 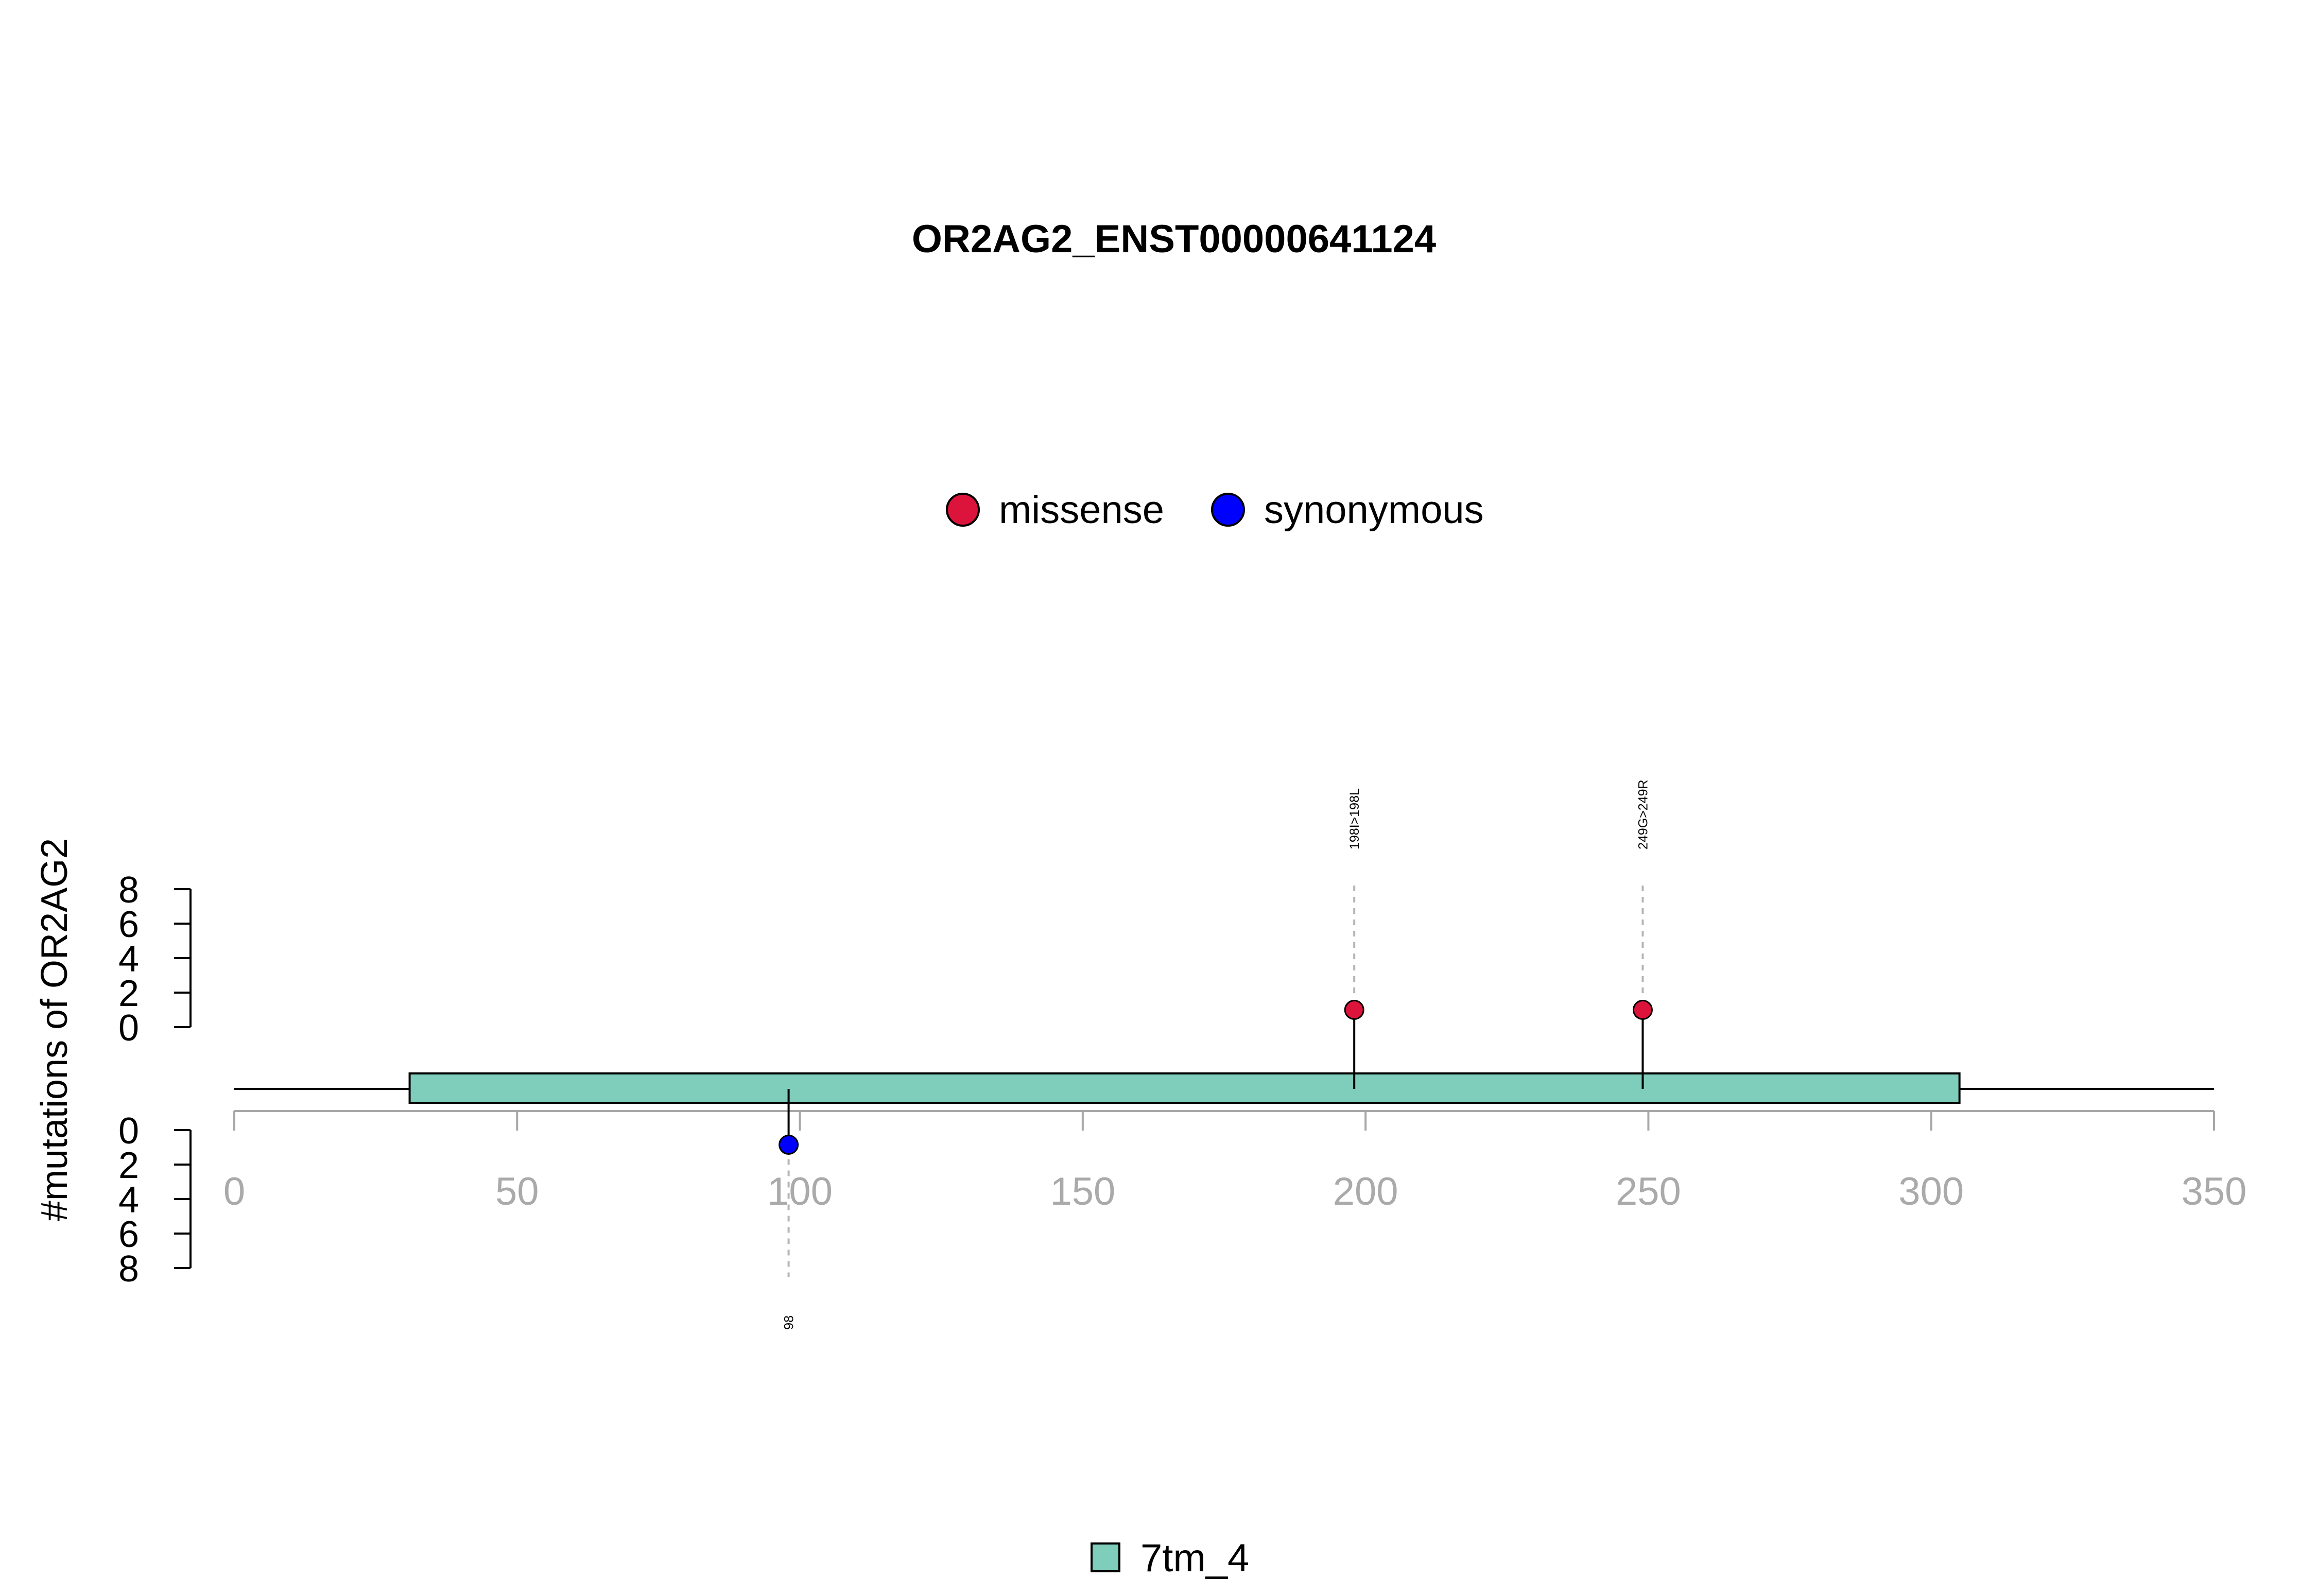 I want to click on legend-marker-missense, so click(x=963, y=510).